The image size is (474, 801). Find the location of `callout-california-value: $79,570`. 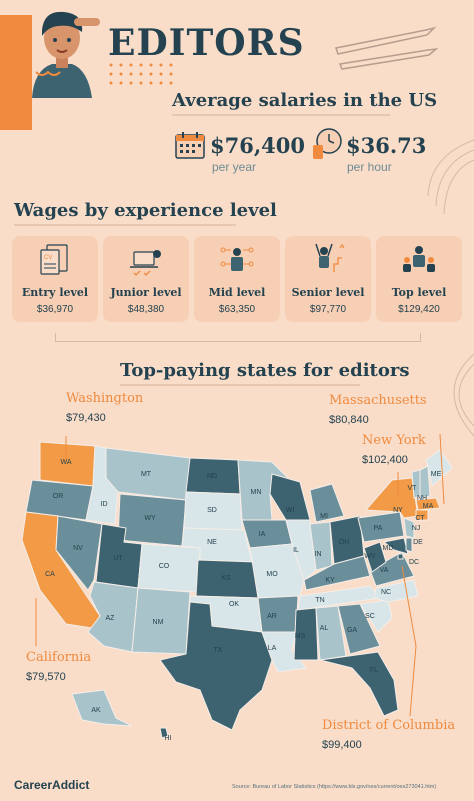

callout-california-value: $79,570 is located at coordinates (46, 677).